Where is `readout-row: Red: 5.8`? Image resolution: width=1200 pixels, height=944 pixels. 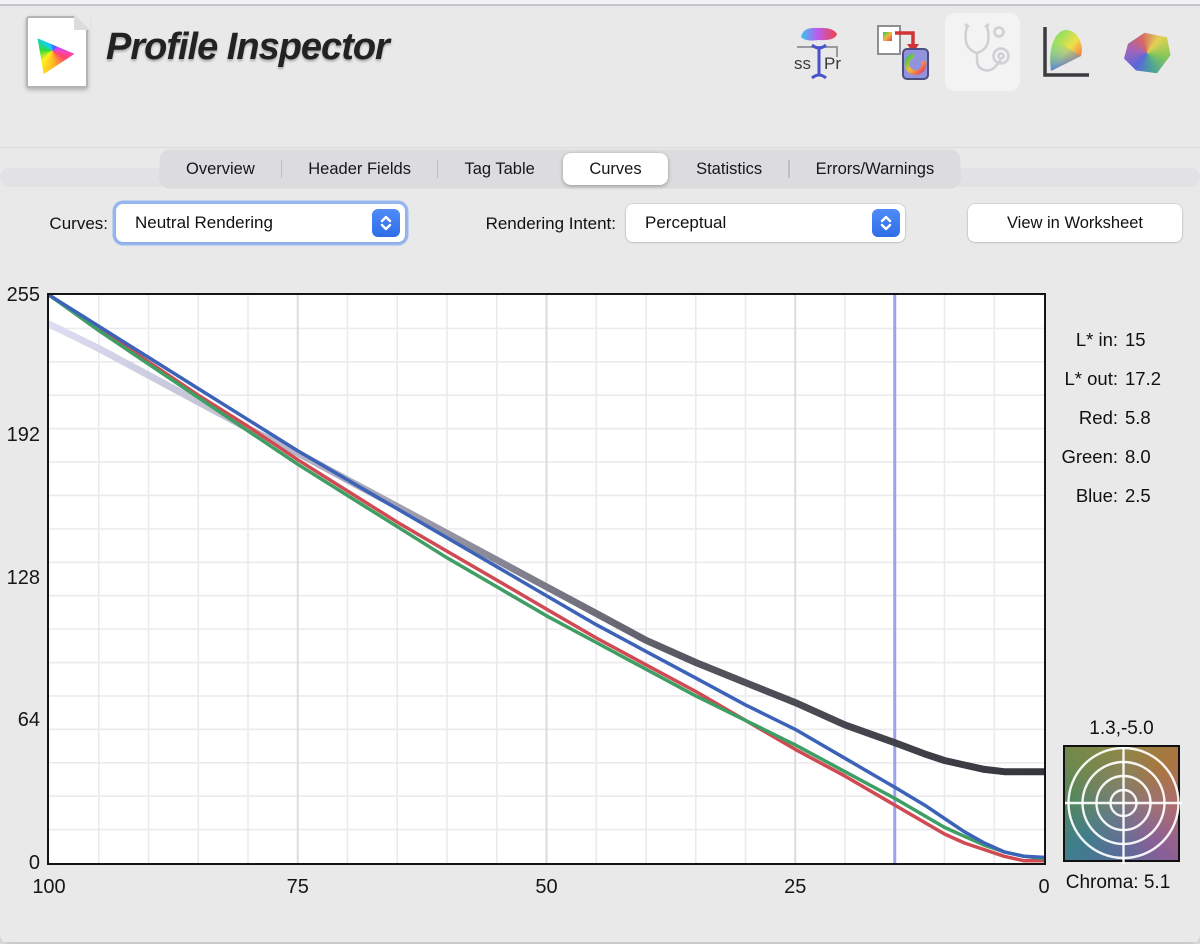 readout-row: Red: 5.8 is located at coordinates (1107, 417).